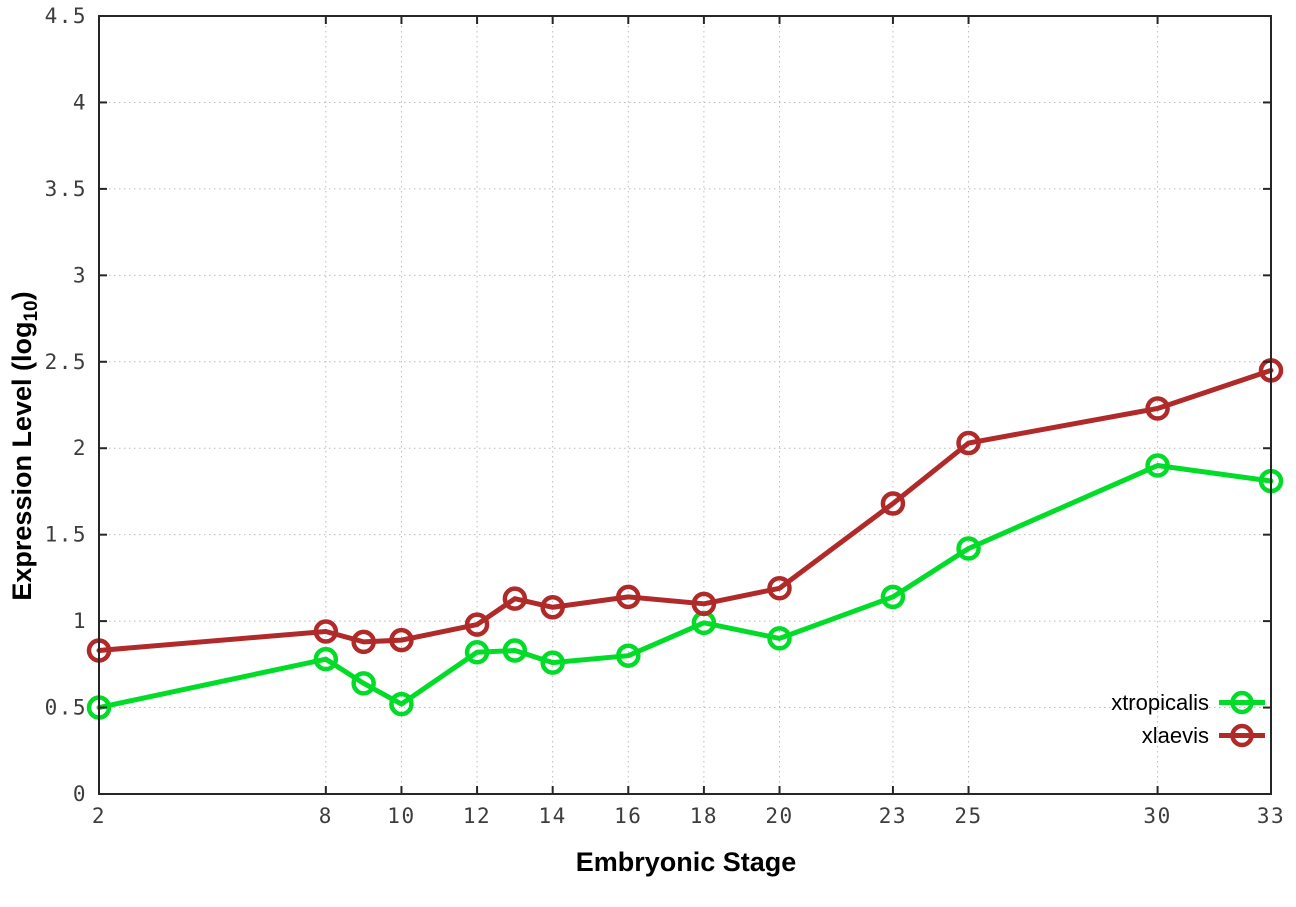 This screenshot has height=907, width=1296. Describe the element at coordinates (66, 535) in the screenshot. I see `y-tick-label-1.5: 1.5` at that location.